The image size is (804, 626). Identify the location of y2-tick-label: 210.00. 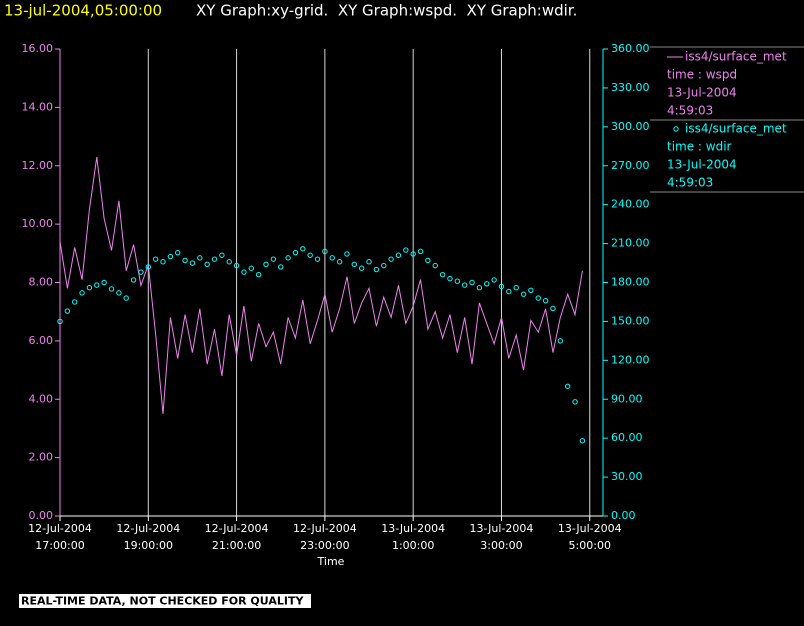
(630, 243).